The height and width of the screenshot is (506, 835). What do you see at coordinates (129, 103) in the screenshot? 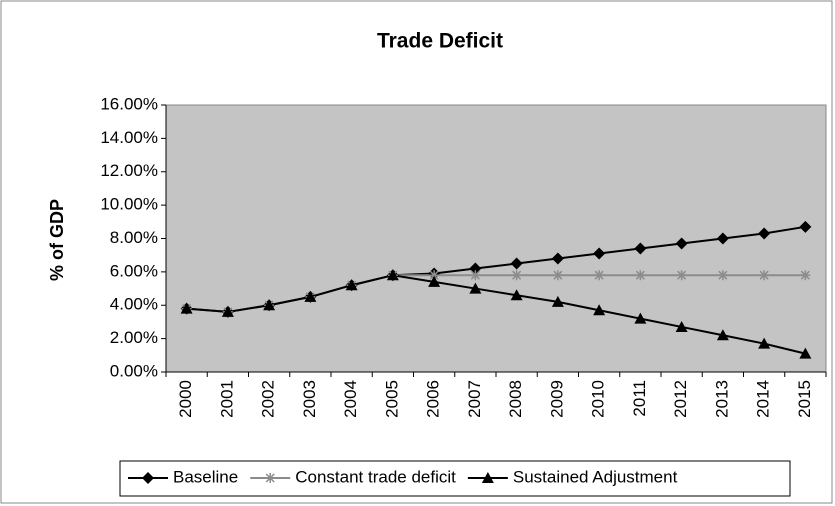
I see `y-tick-label: 16.00%` at bounding box center [129, 103].